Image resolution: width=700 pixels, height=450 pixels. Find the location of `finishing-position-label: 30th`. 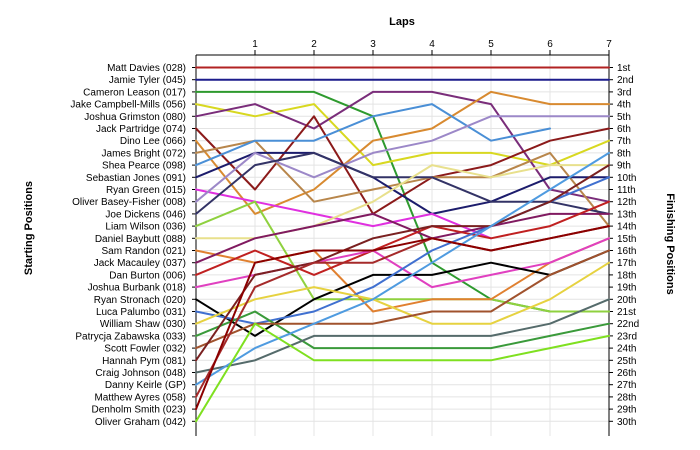

finishing-position-label: 30th is located at coordinates (626, 422).